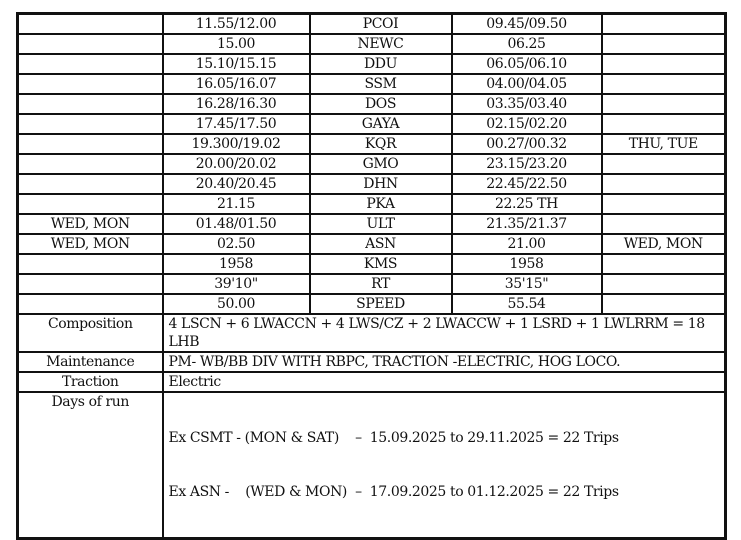 Image resolution: width=741 pixels, height=540 pixels. What do you see at coordinates (526, 284) in the screenshot?
I see `time-right-cell: 35'15"` at bounding box center [526, 284].